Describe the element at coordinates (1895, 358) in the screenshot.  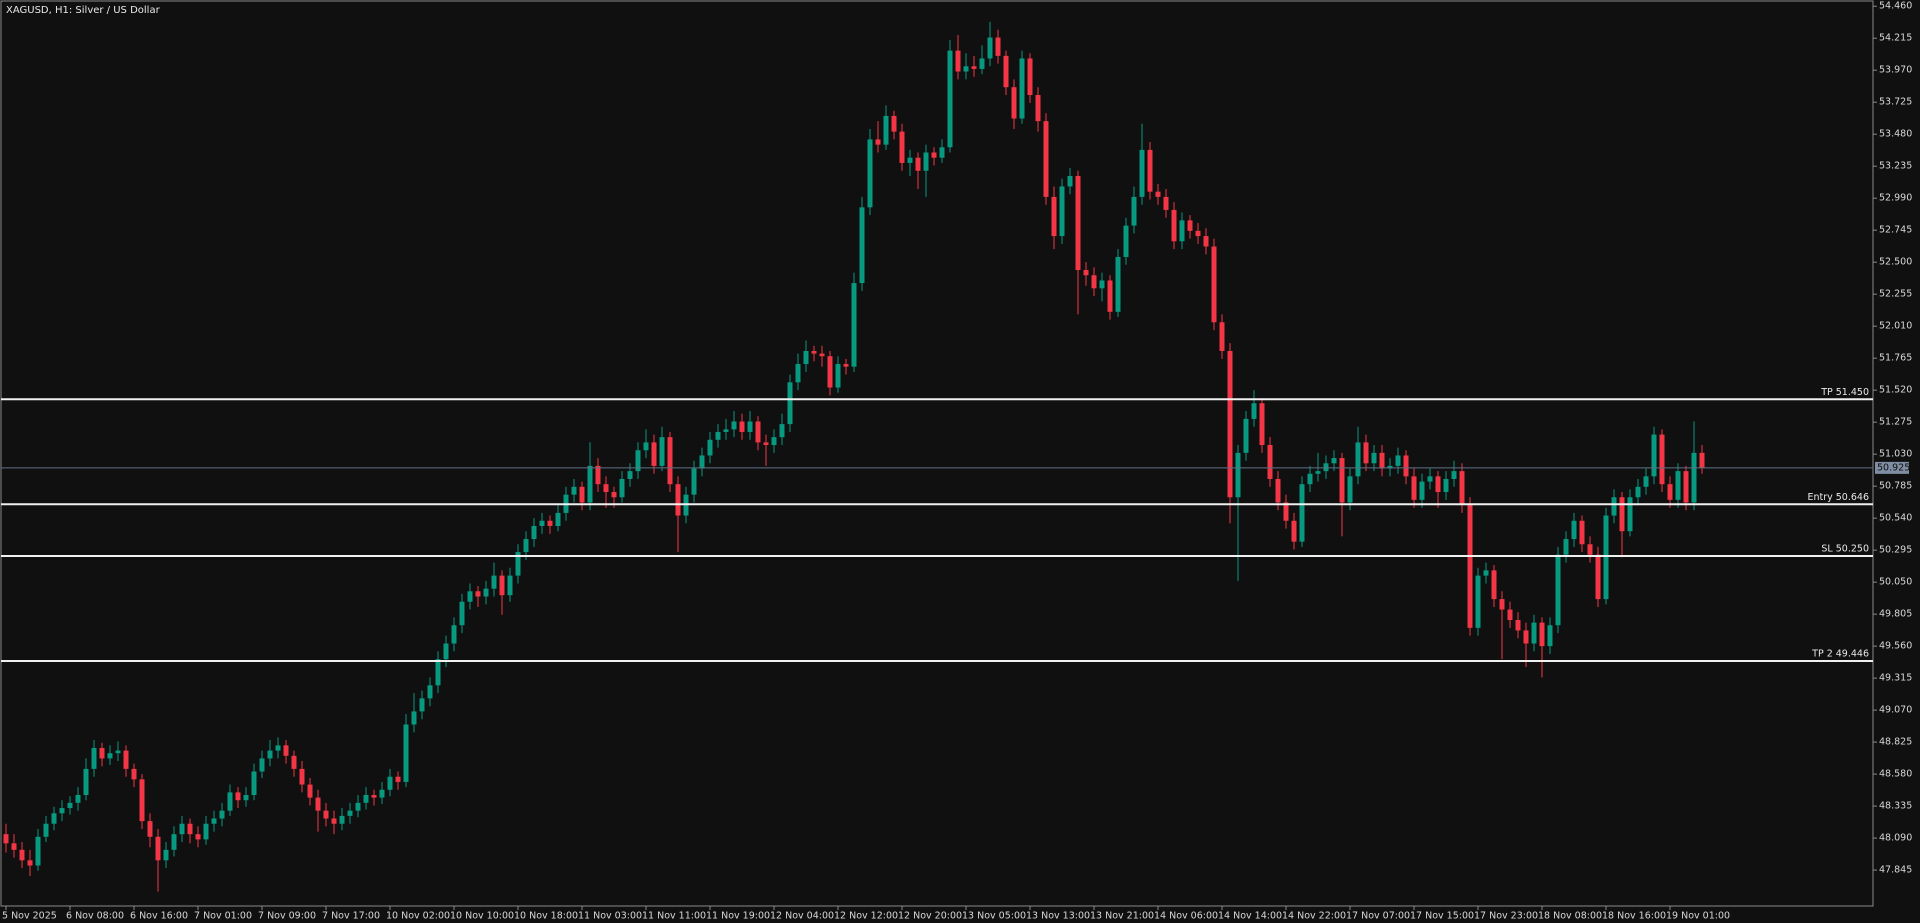
I see `y-tick-label: 51.765` at that location.